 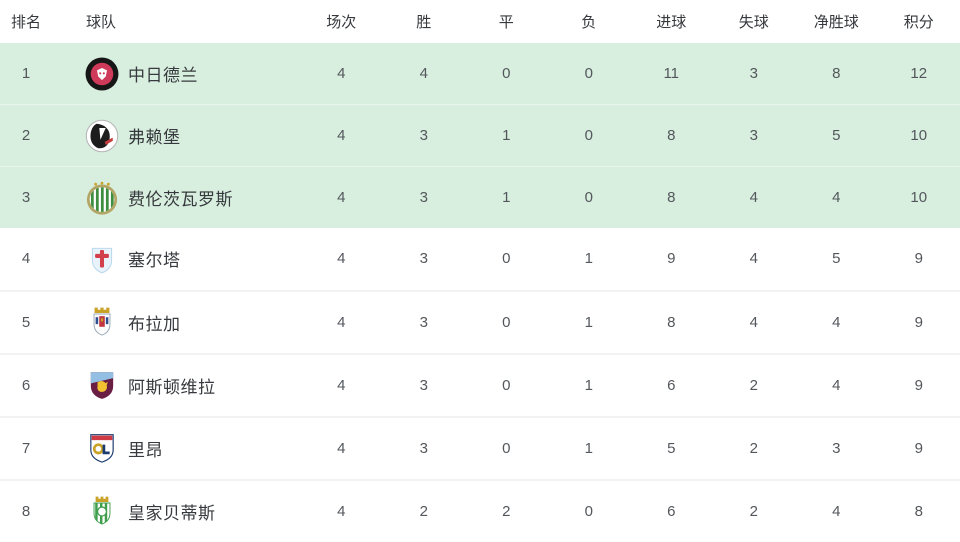 What do you see at coordinates (424, 22) in the screenshot?
I see `column-header-wins: 胜` at bounding box center [424, 22].